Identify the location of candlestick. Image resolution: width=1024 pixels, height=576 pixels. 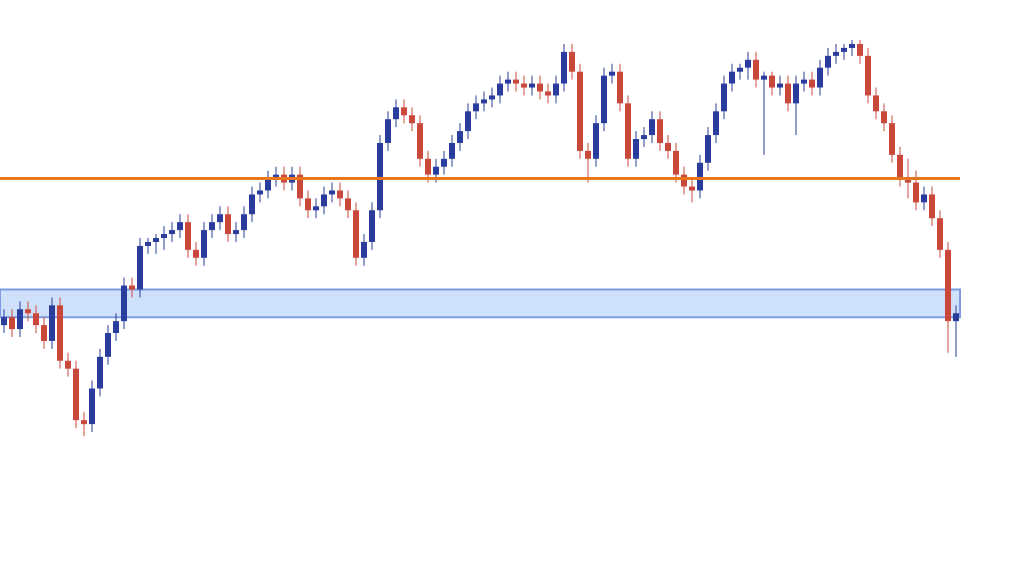
(764, 113).